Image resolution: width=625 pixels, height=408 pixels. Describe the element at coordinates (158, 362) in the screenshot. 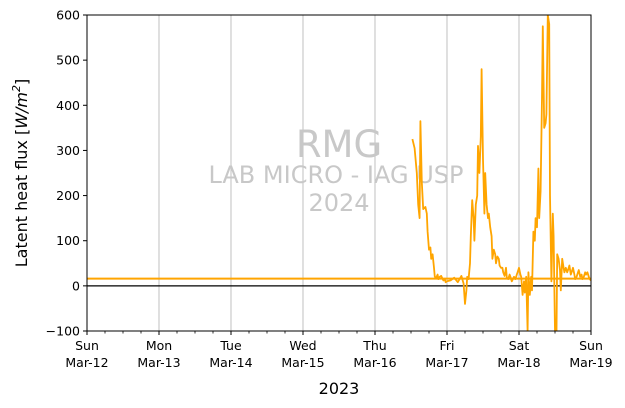

I see `x-tick-label-date-1: Mar-13` at that location.